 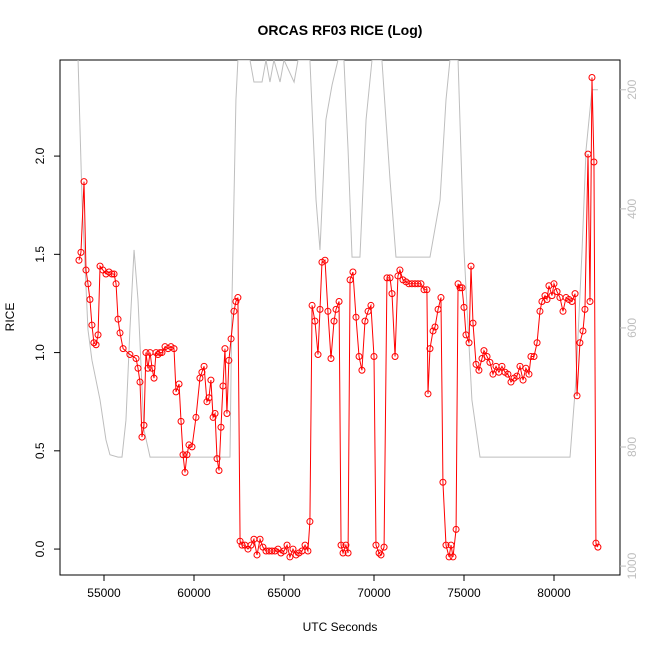 What do you see at coordinates (40, 352) in the screenshot?
I see `y-tick-label: 1.0` at bounding box center [40, 352].